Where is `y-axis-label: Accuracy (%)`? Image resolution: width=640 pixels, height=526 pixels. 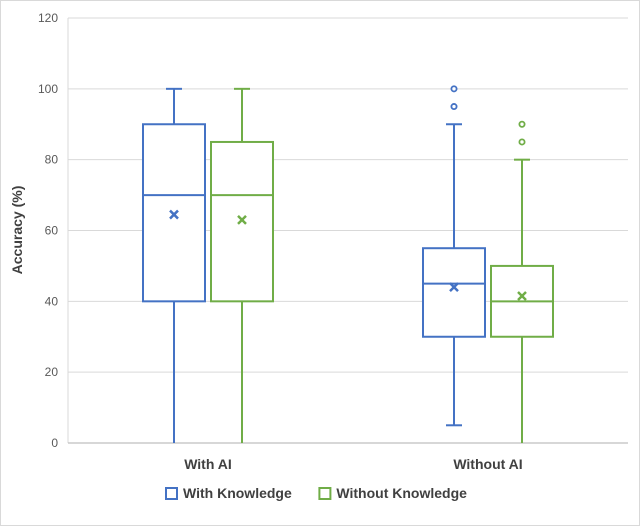
y-axis-label: Accuracy (%) is located at coordinates (17, 230).